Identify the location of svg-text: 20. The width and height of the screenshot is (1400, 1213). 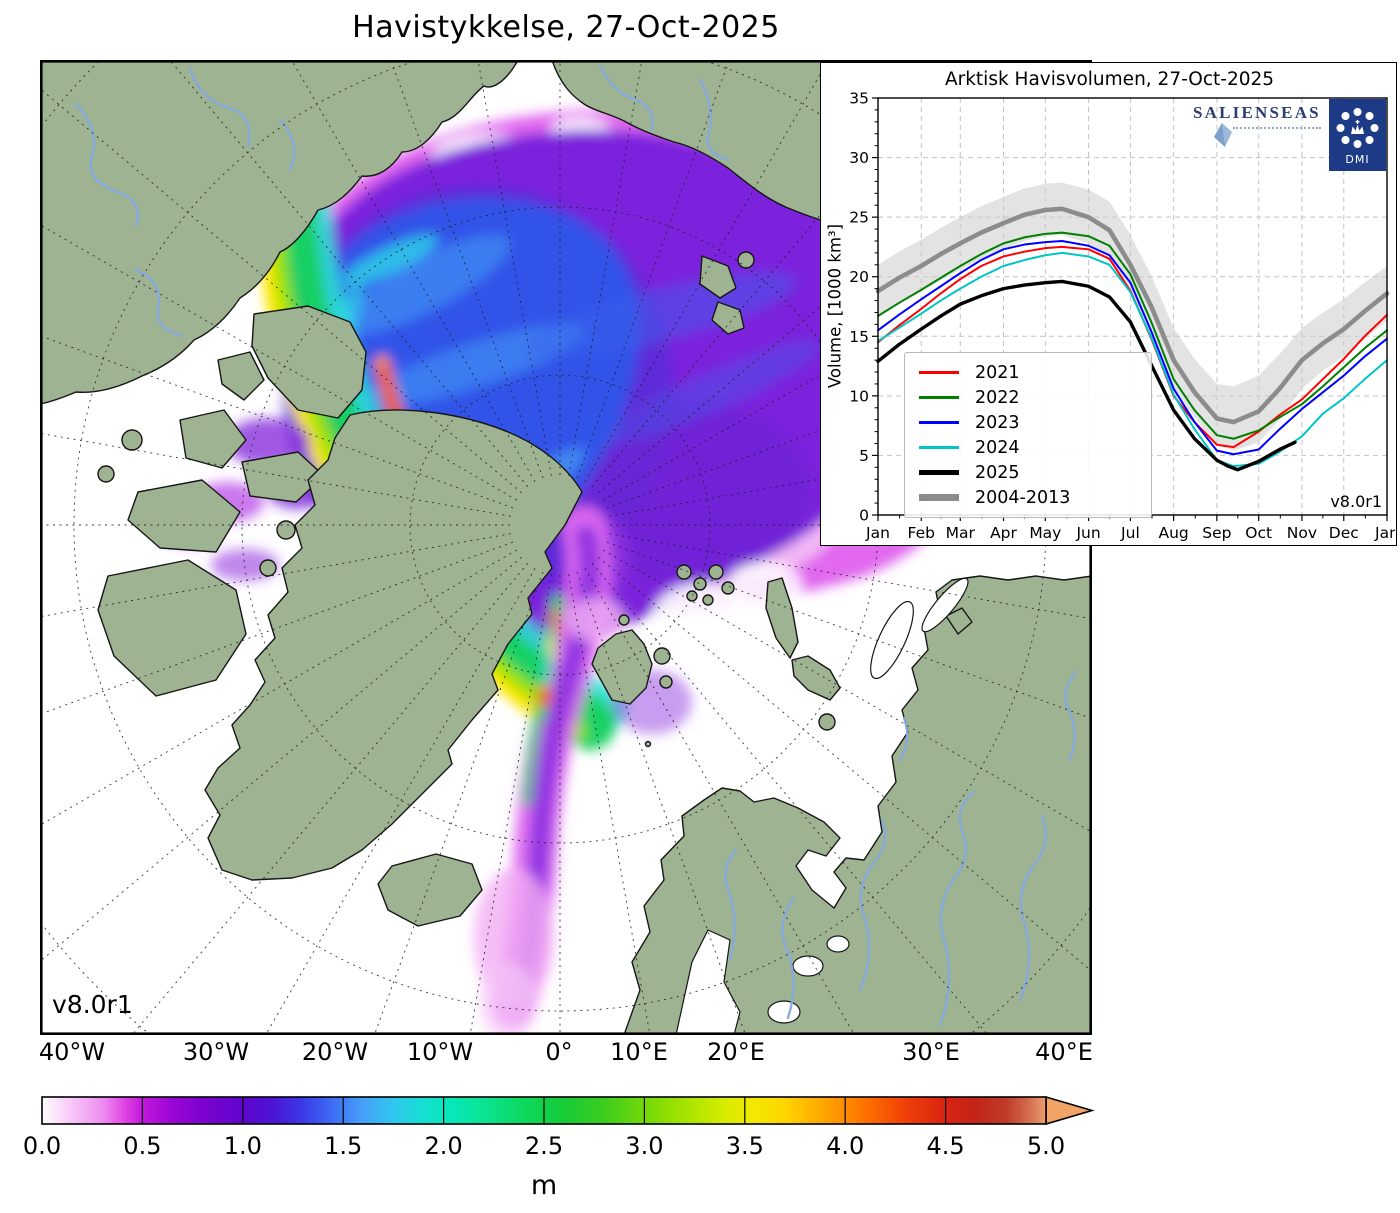
(859, 277).